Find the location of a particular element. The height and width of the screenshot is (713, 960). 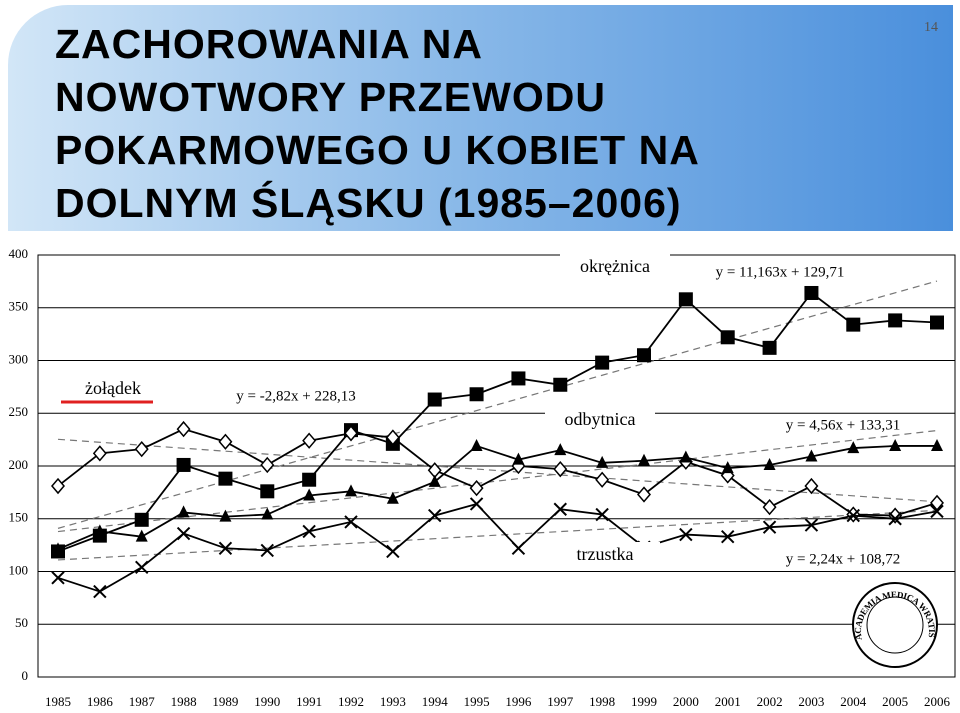

x-tick-label: 1996 is located at coordinates (518, 701).